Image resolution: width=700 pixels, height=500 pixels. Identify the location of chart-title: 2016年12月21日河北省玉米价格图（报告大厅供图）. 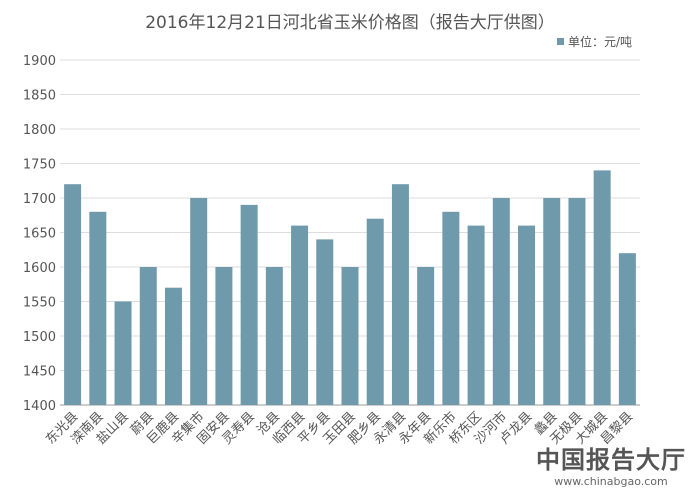
(350, 23).